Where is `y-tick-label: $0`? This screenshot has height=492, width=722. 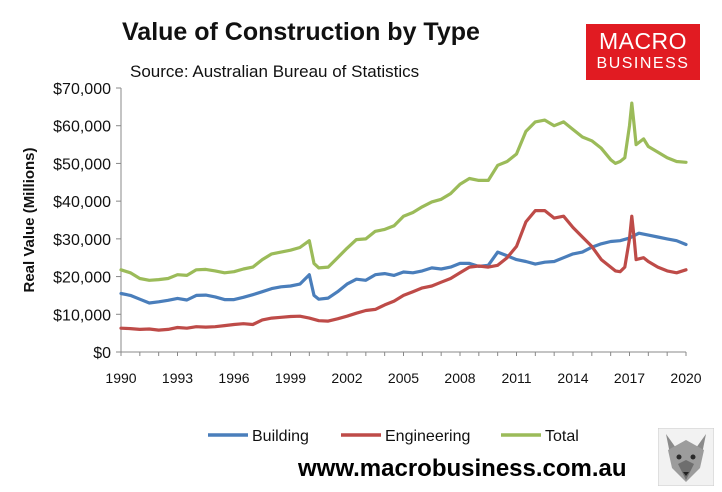
y-tick-label: $0 is located at coordinates (102, 353).